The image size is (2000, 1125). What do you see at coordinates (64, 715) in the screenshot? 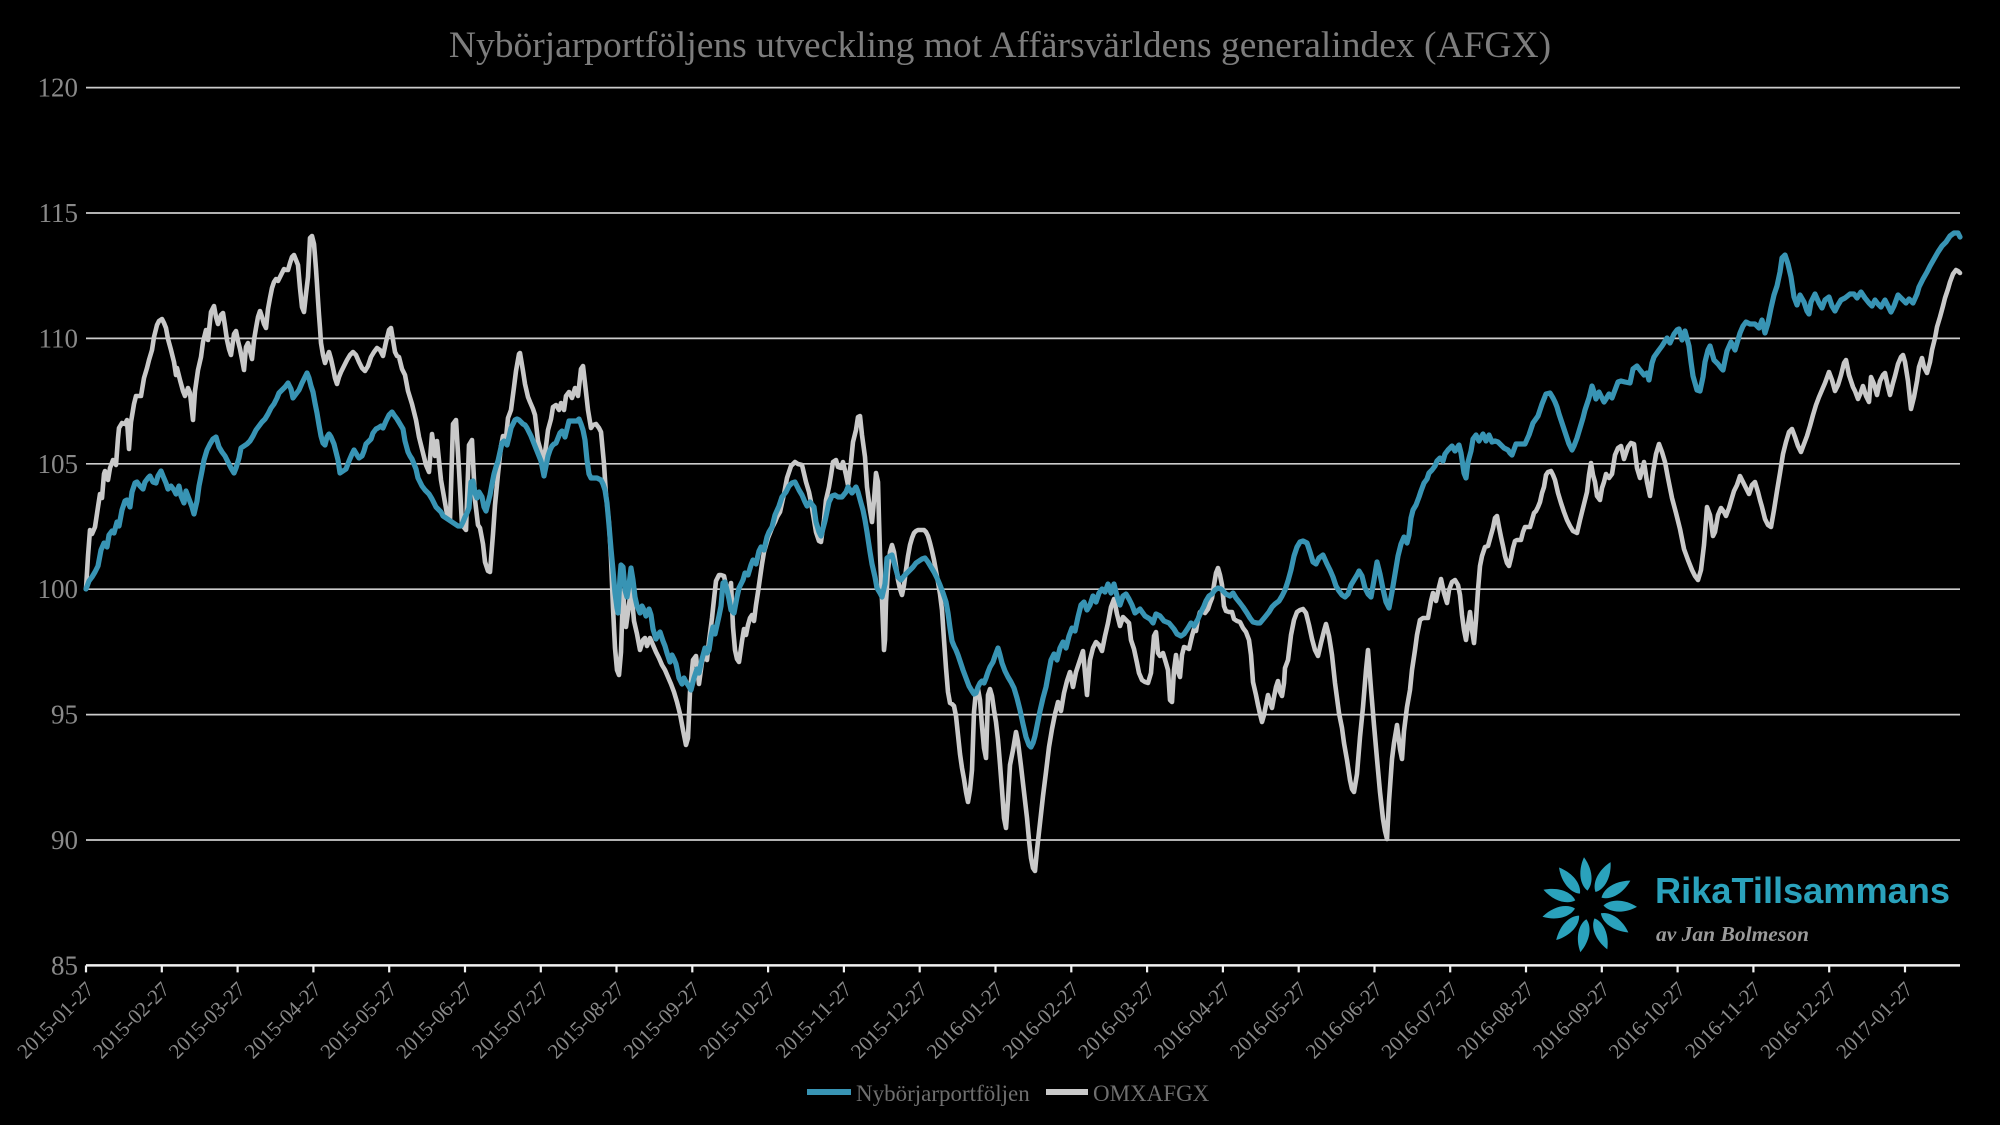
I see `svg-text: 95` at bounding box center [64, 715].